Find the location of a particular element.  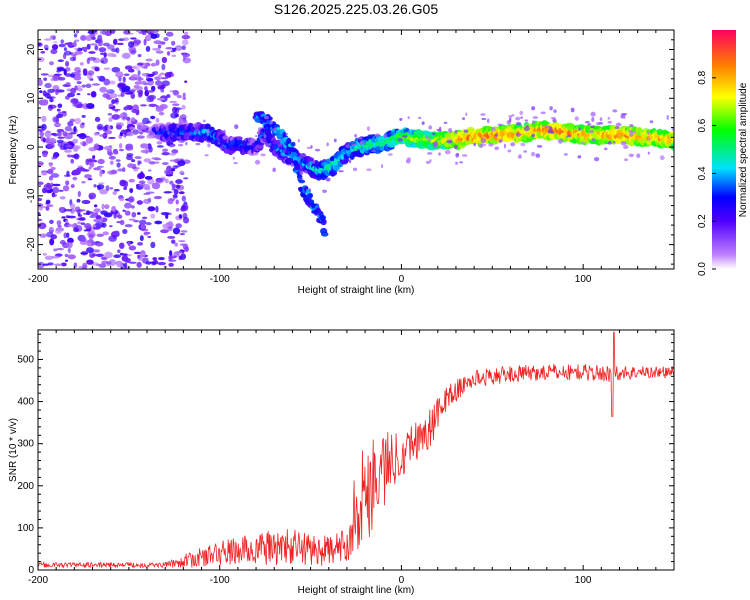

y-tick-label: 0 is located at coordinates (31, 147).